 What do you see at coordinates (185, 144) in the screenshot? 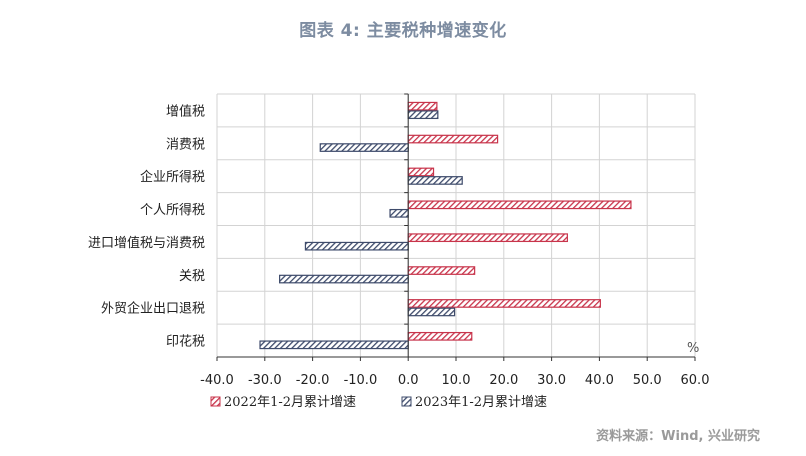
I see `category-label: 消费税` at bounding box center [185, 144].